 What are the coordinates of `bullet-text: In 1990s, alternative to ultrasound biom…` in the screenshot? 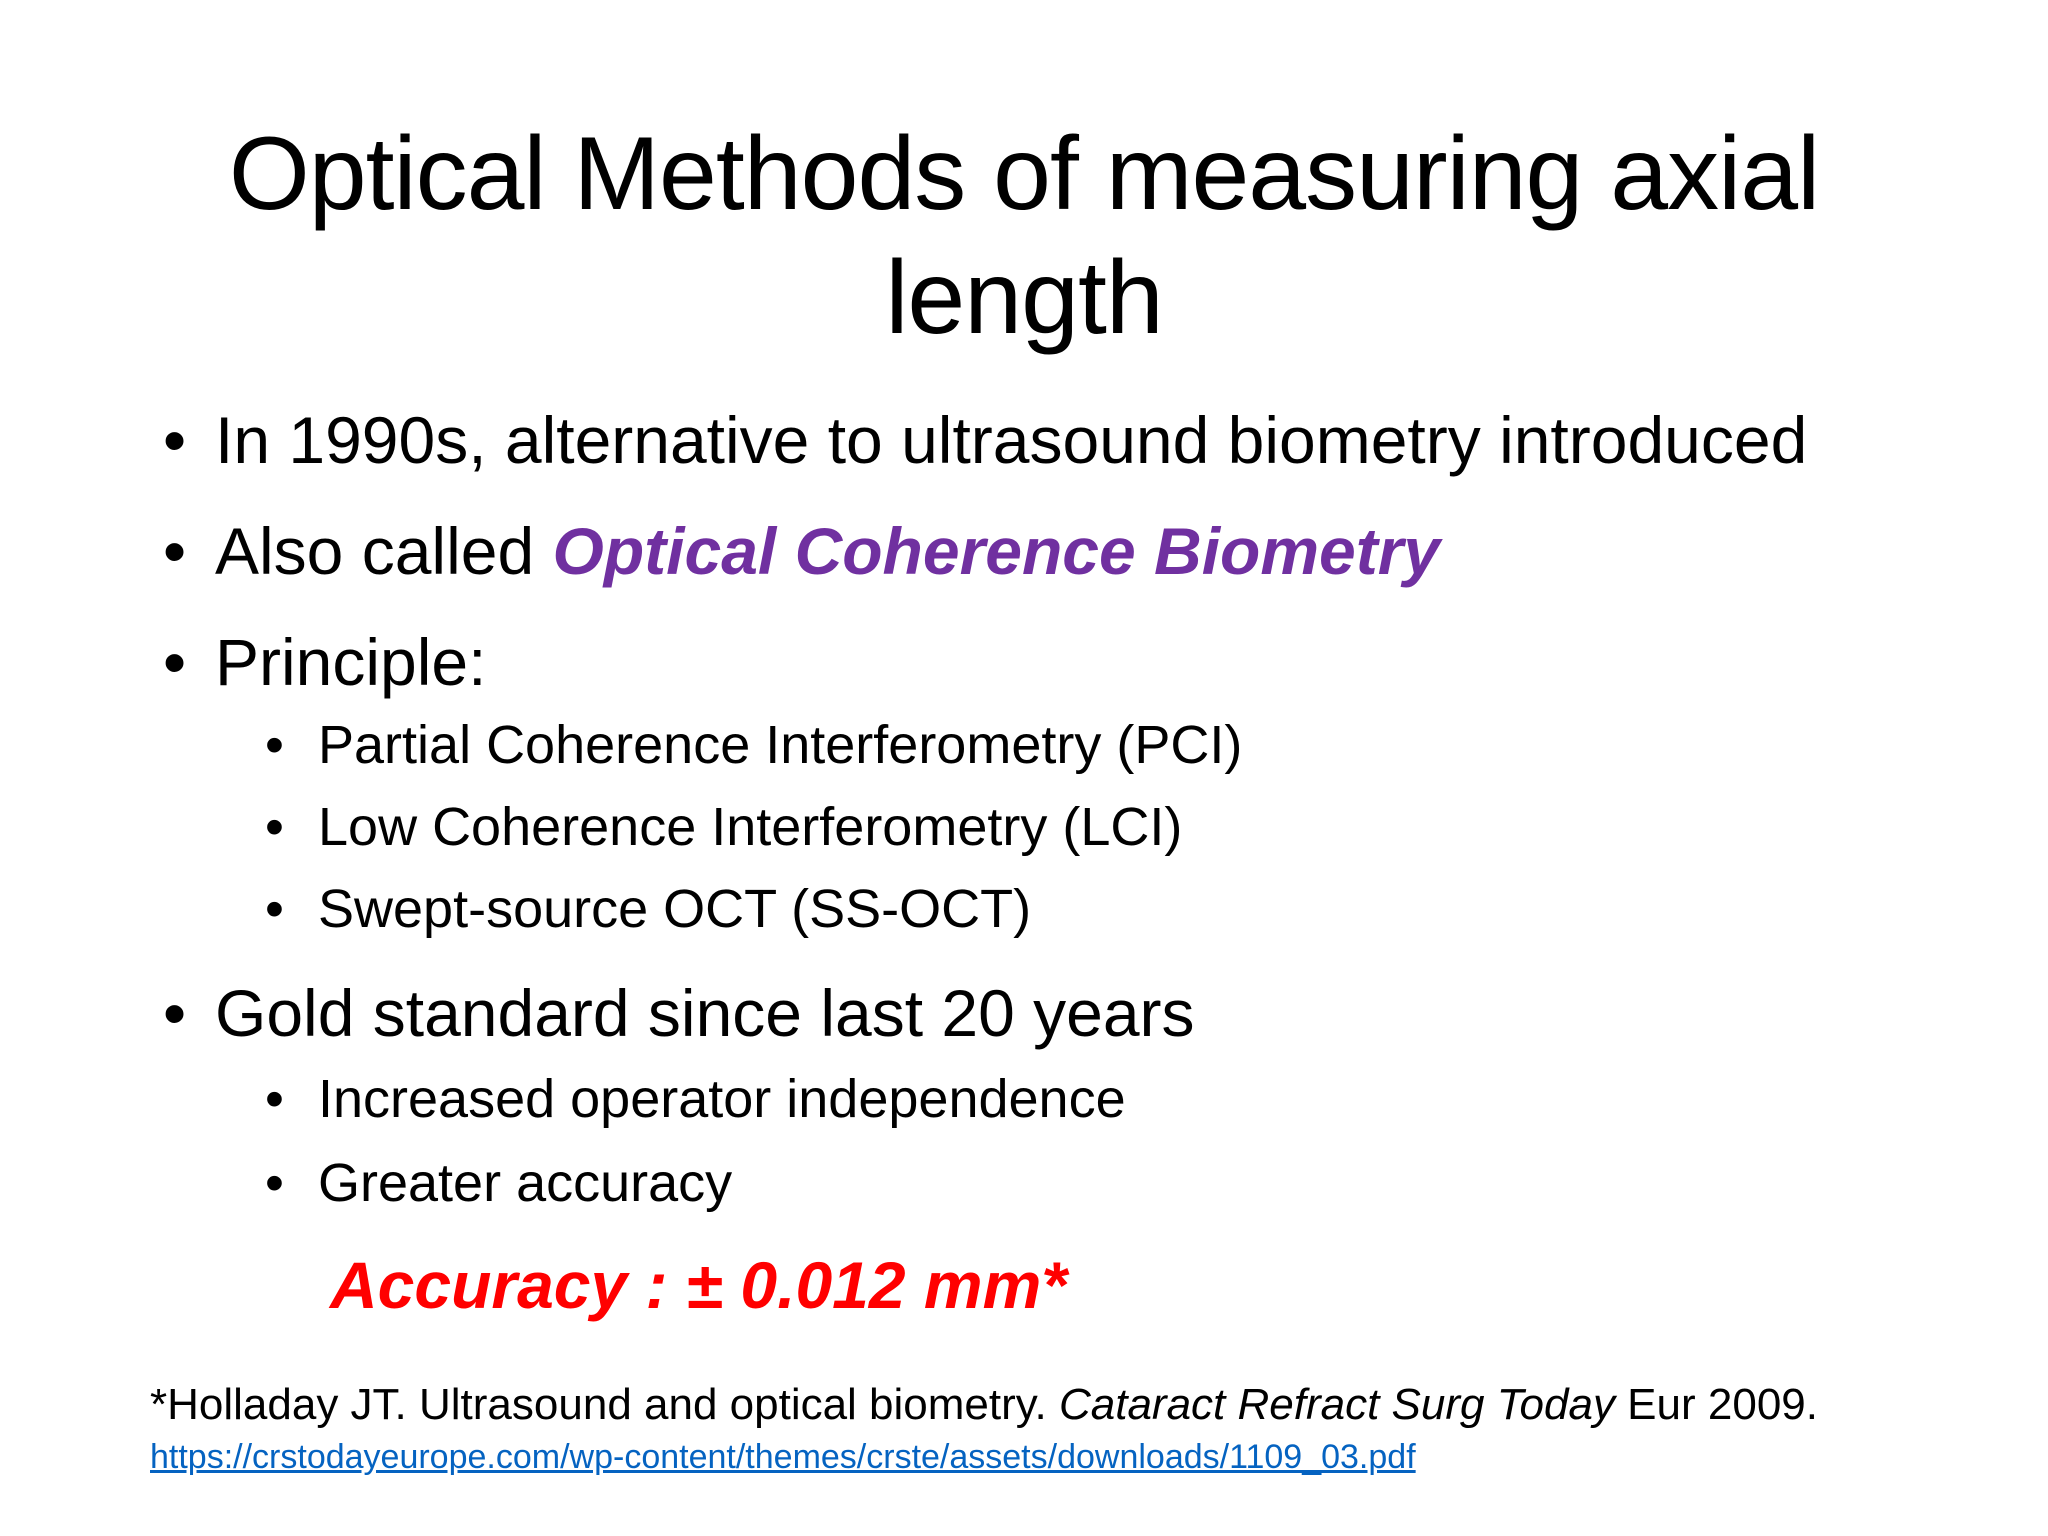 It's located at (1011, 440).